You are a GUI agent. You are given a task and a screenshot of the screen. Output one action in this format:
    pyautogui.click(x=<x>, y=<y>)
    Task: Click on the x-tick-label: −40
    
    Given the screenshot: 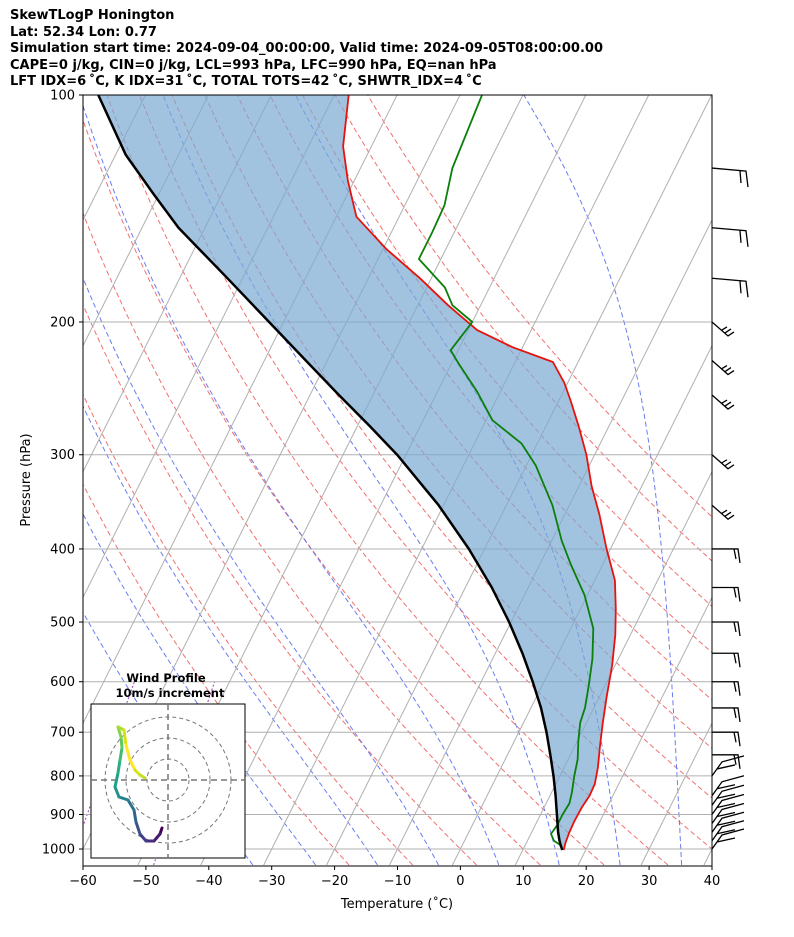 What is the action you would take?
    pyautogui.click(x=208, y=881)
    